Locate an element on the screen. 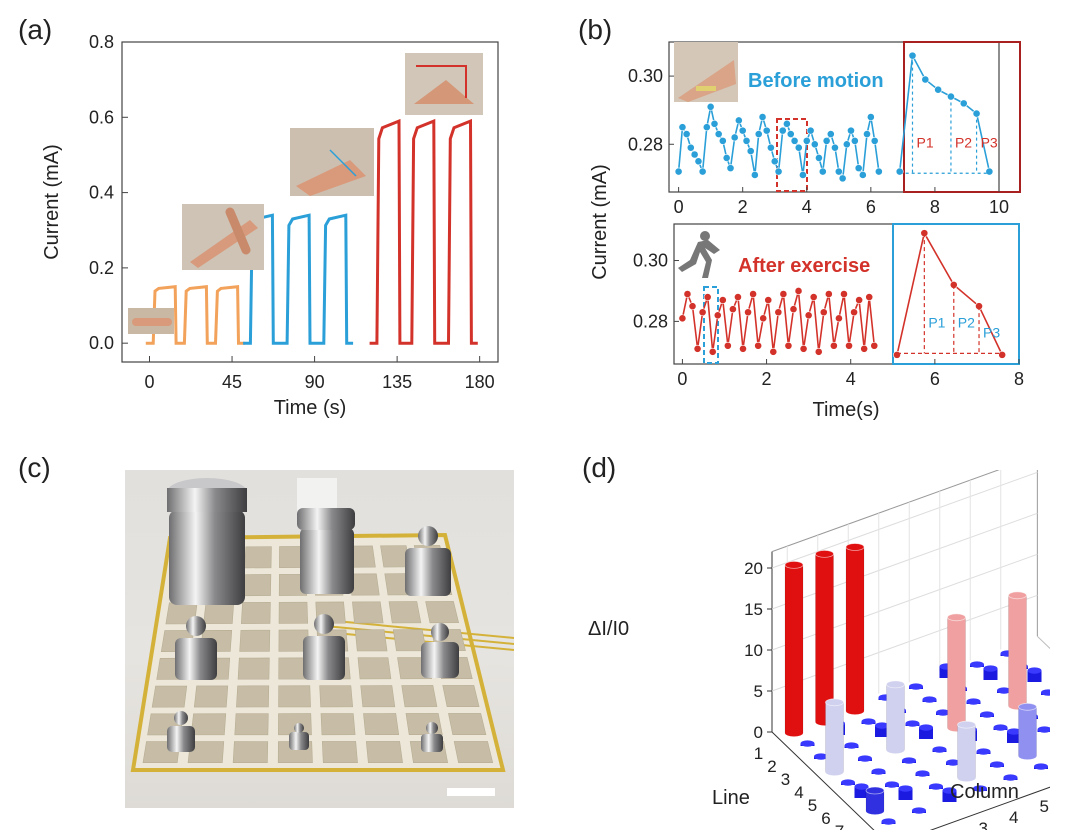 This screenshot has height=835, width=1080. after-exercise-title: After exercise is located at coordinates (804, 266).